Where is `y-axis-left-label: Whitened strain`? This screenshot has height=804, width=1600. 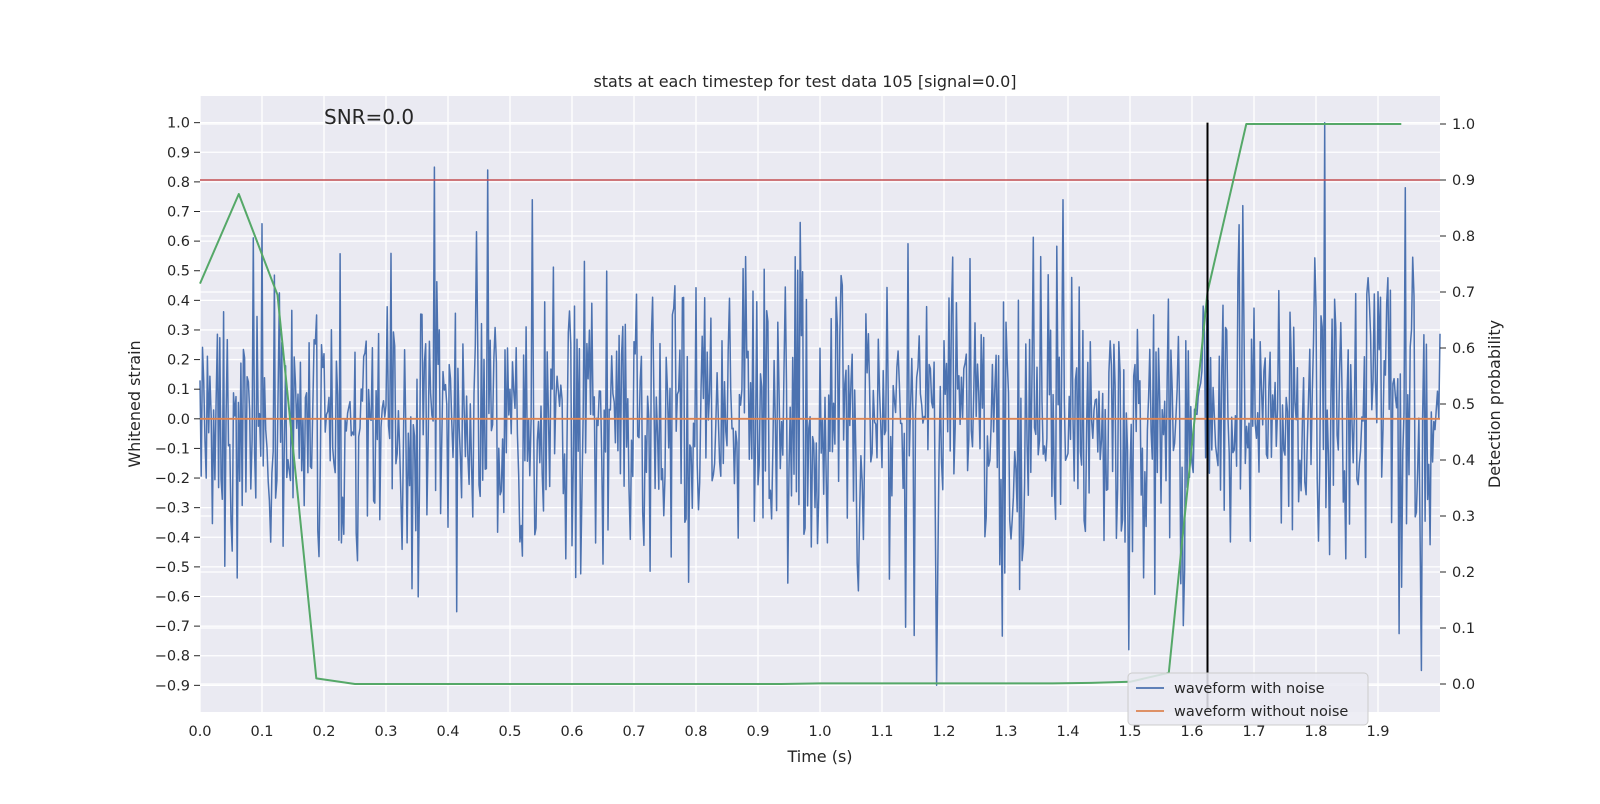
y-axis-left-label: Whitened strain is located at coordinates (134, 403).